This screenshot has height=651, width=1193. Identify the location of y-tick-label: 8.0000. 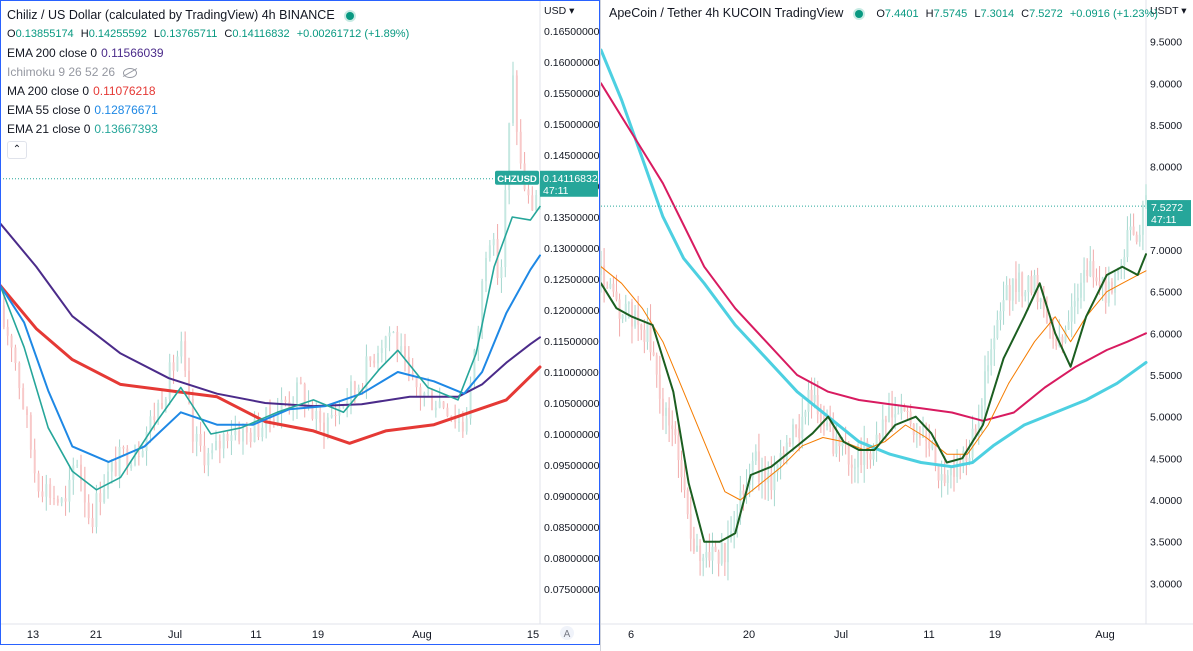
(1166, 168).